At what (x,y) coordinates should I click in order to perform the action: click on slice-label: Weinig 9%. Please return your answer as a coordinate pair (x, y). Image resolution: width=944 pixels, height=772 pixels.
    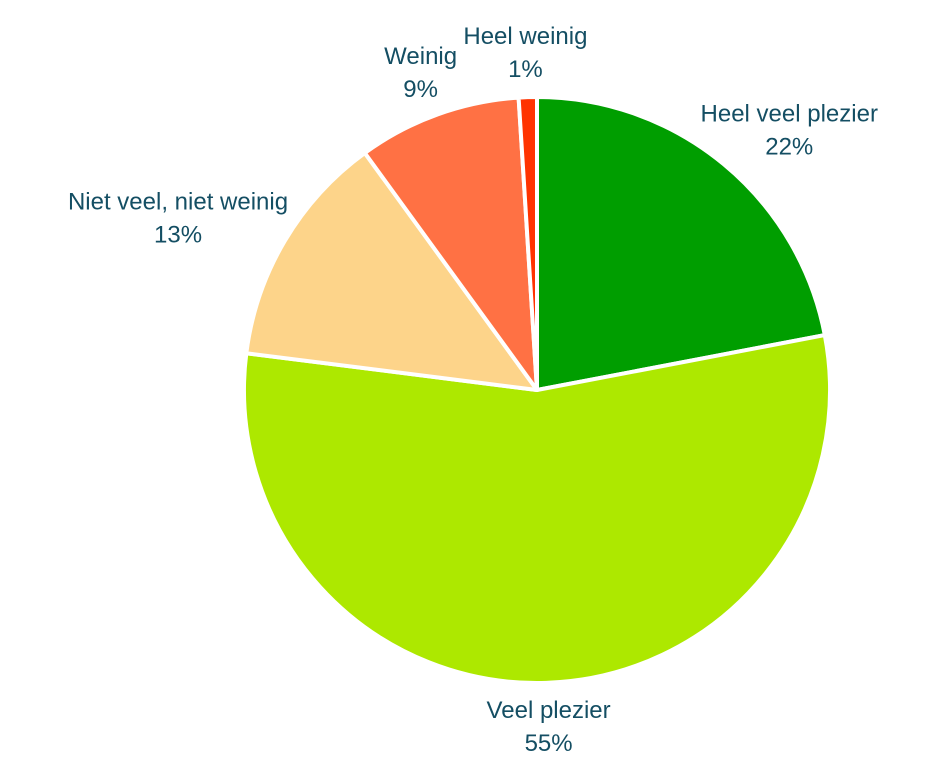
    Looking at the image, I should click on (420, 73).